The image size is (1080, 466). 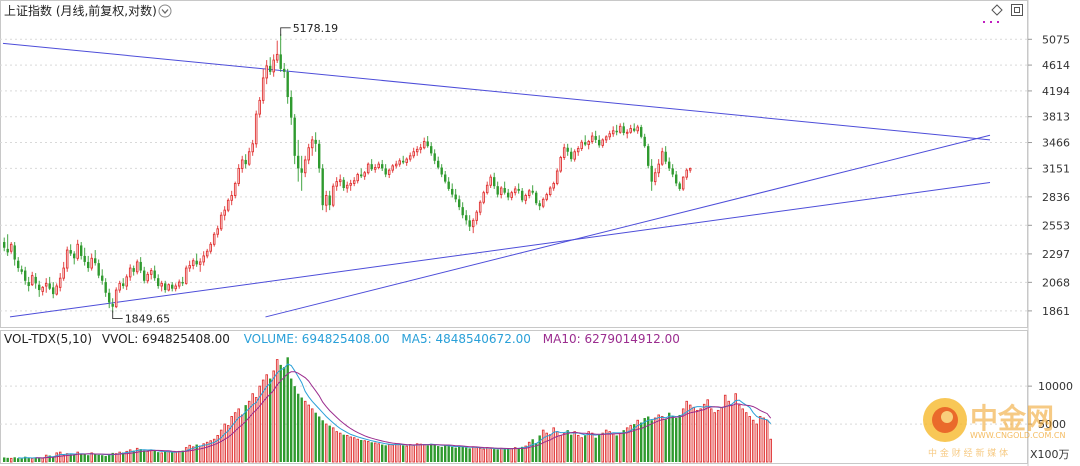 What do you see at coordinates (165, 11) in the screenshot?
I see `dropdown-icon` at bounding box center [165, 11].